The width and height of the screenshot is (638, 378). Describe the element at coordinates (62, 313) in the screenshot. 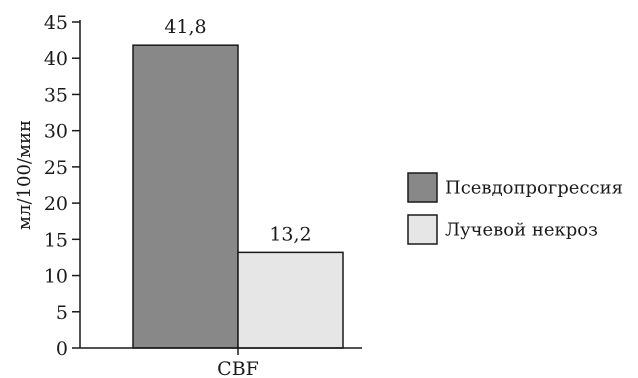

I see `y-tick-label: 5` at that location.